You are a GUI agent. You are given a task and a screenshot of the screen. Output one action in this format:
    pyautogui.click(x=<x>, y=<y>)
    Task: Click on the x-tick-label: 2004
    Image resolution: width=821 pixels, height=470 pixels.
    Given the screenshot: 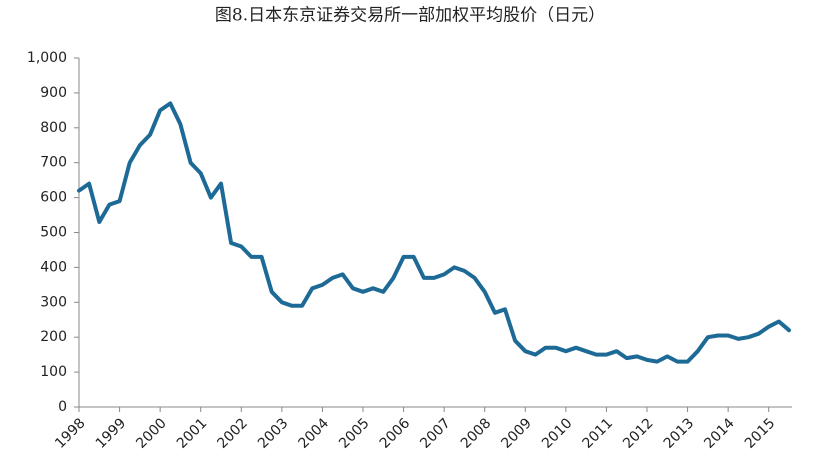 What is the action you would take?
    pyautogui.click(x=314, y=433)
    